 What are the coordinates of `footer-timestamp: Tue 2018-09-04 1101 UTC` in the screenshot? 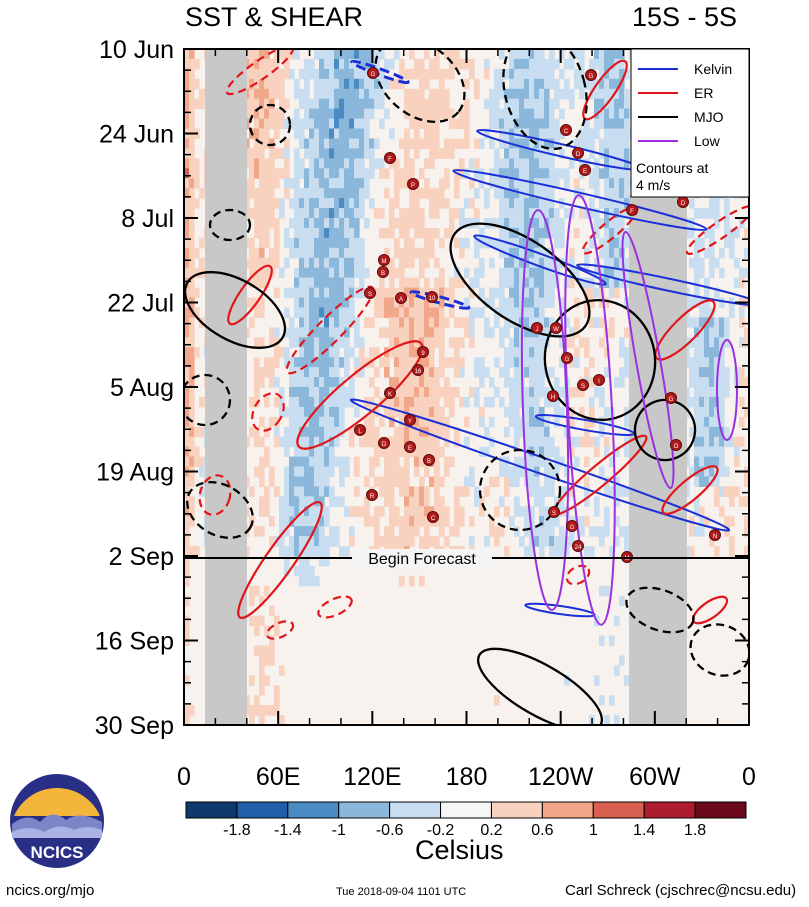 It's located at (401, 892).